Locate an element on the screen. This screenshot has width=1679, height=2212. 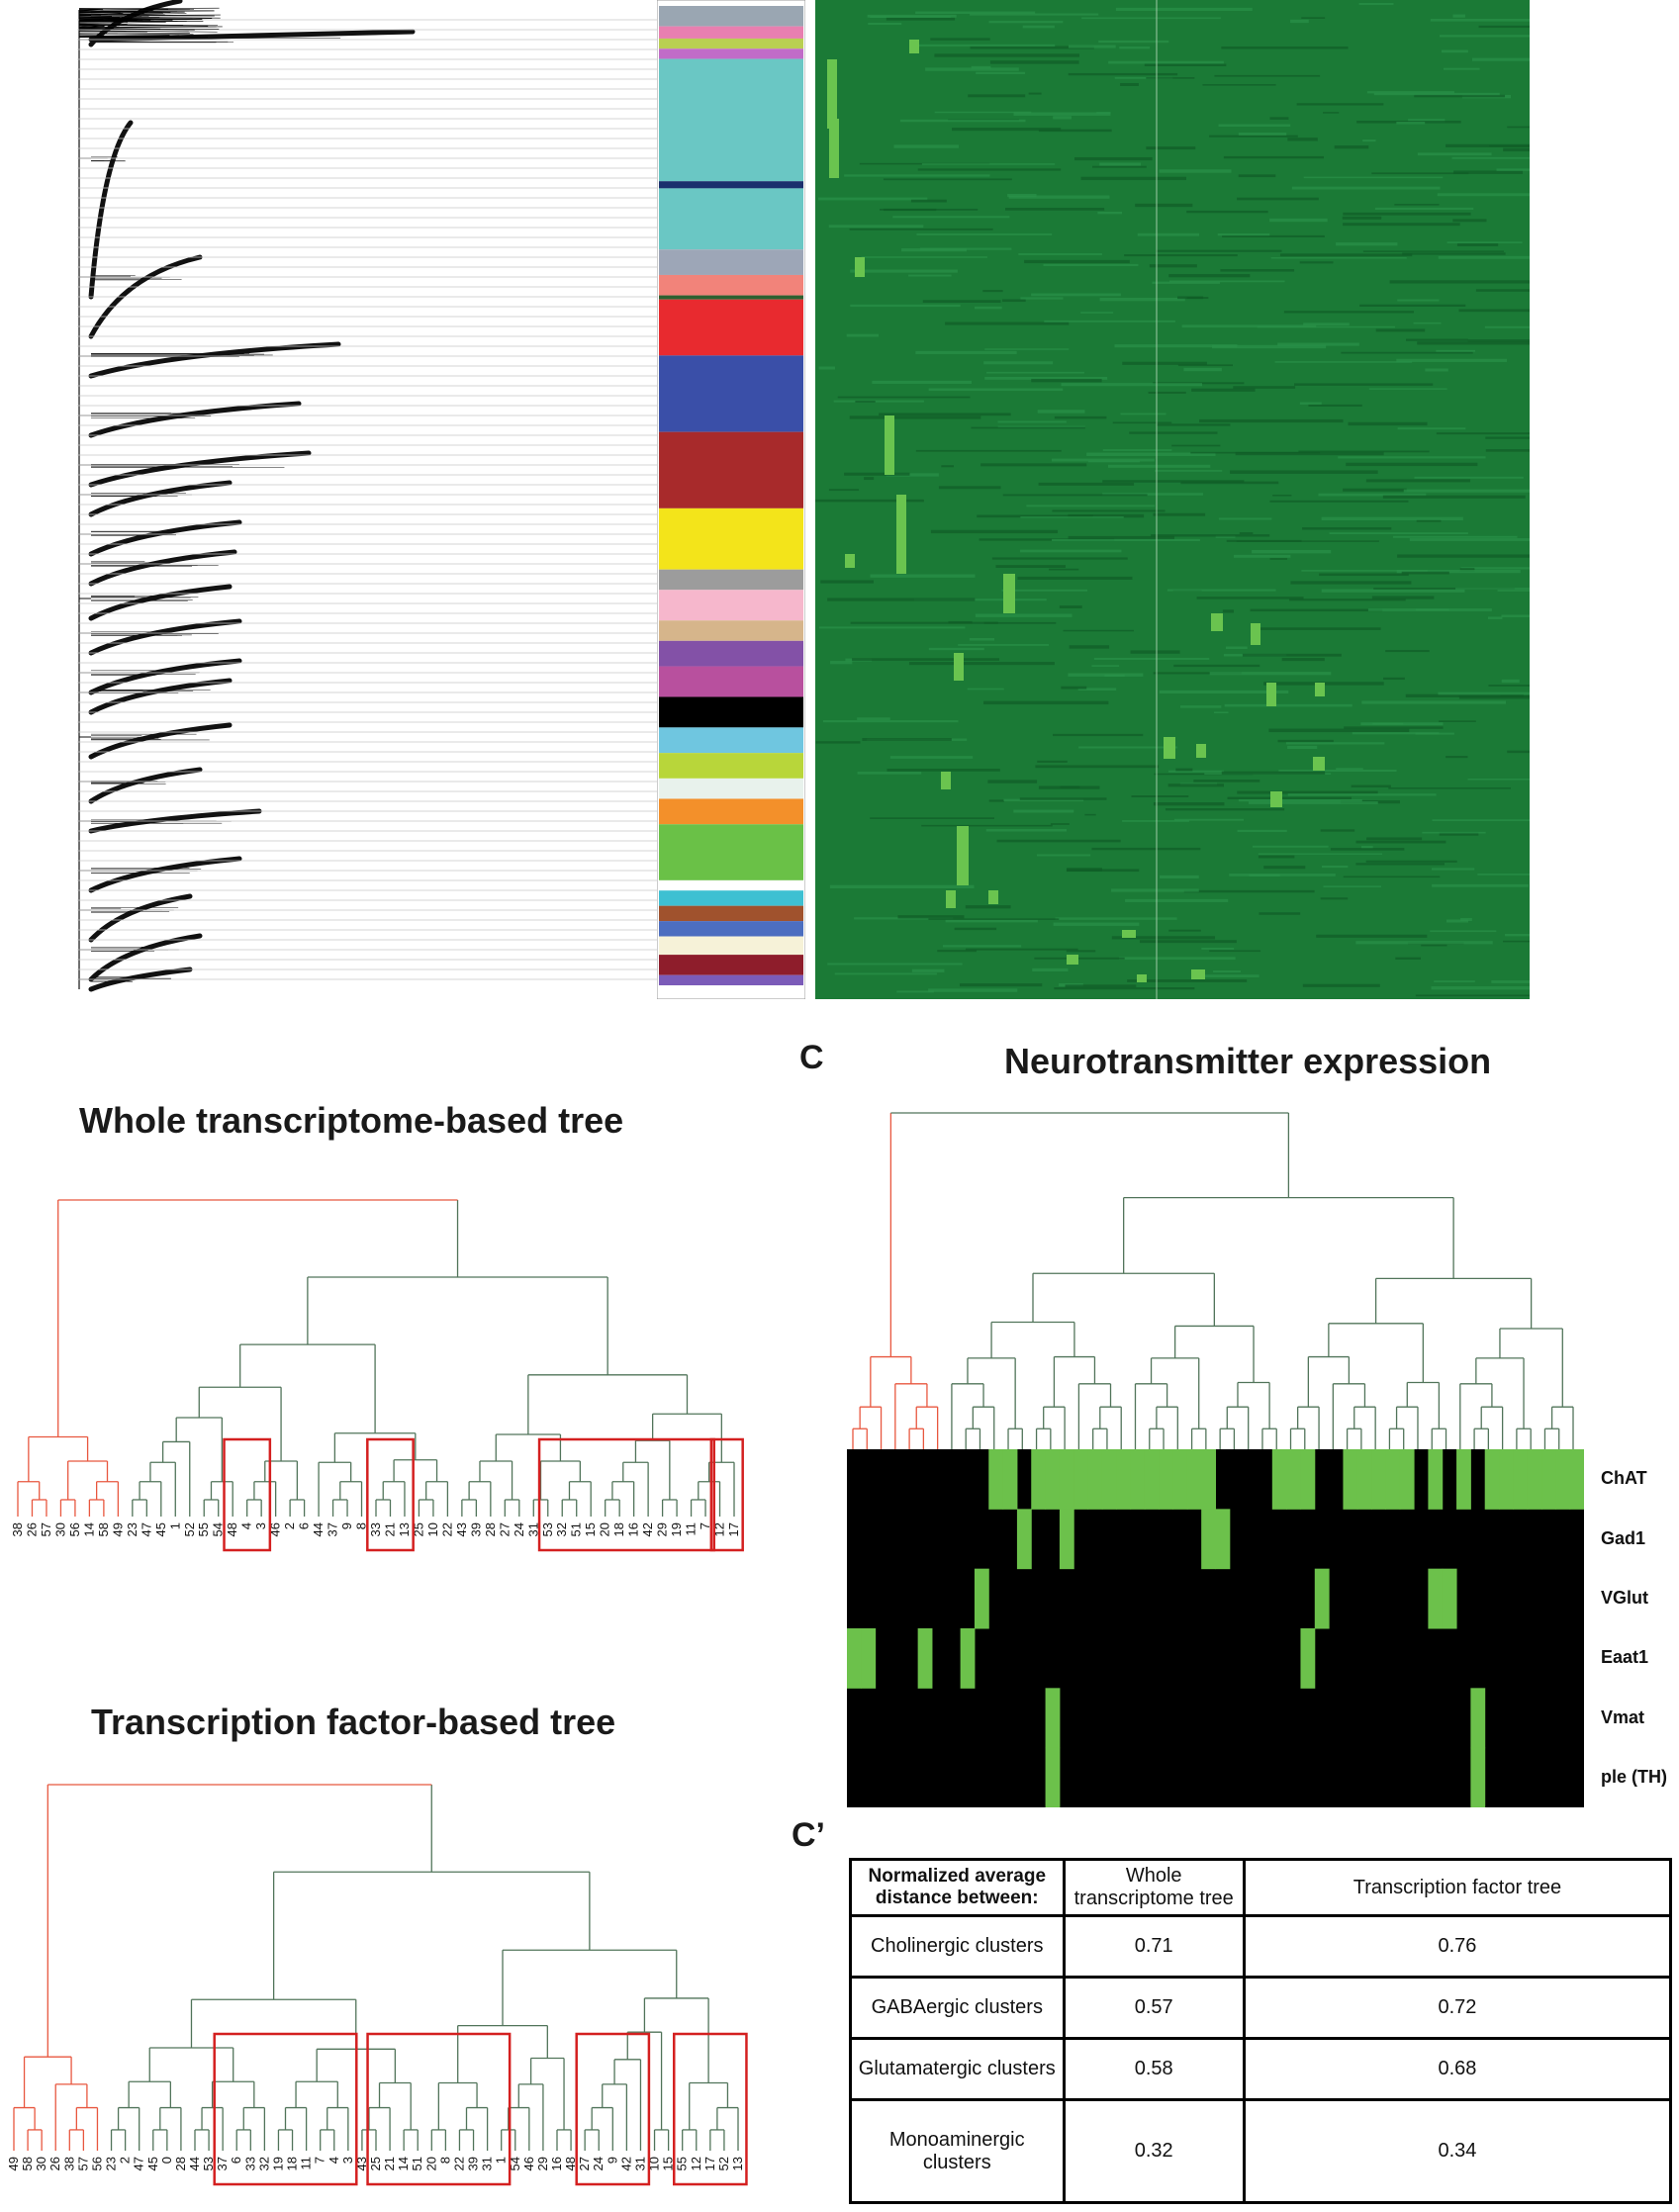
nt-tree-branches is located at coordinates (1213, 1280).